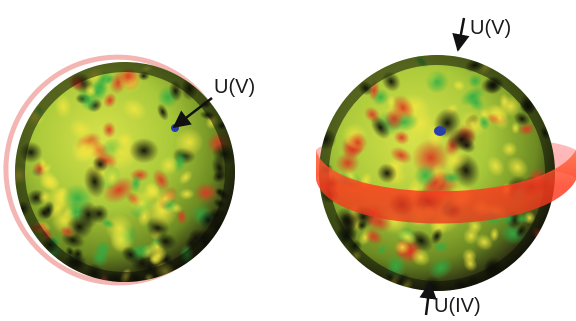  What do you see at coordinates (461, 34) in the screenshot?
I see `right-top-arrow` at bounding box center [461, 34].